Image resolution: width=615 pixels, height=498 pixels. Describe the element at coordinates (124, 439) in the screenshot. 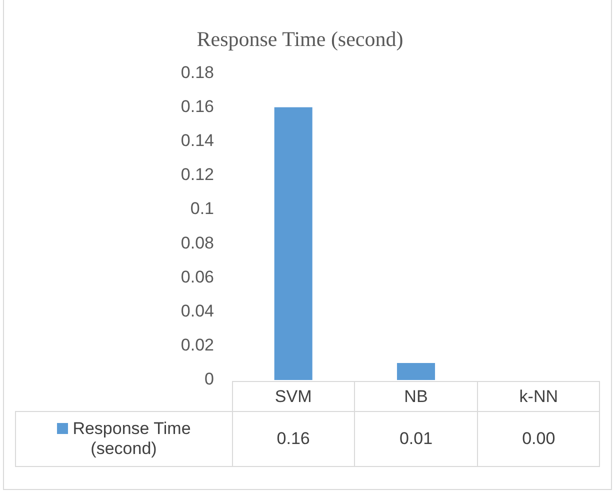

I see `legend-label: Response Time (second)` at that location.